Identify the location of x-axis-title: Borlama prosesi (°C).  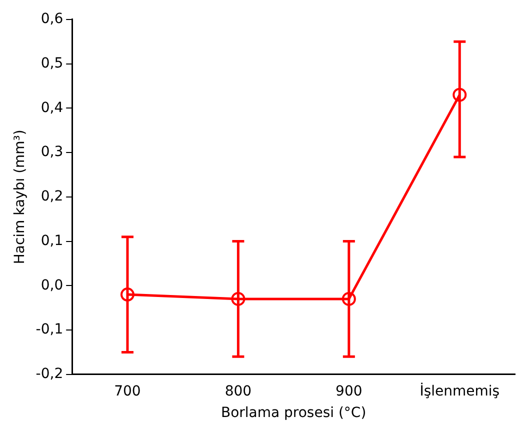
(293, 413).